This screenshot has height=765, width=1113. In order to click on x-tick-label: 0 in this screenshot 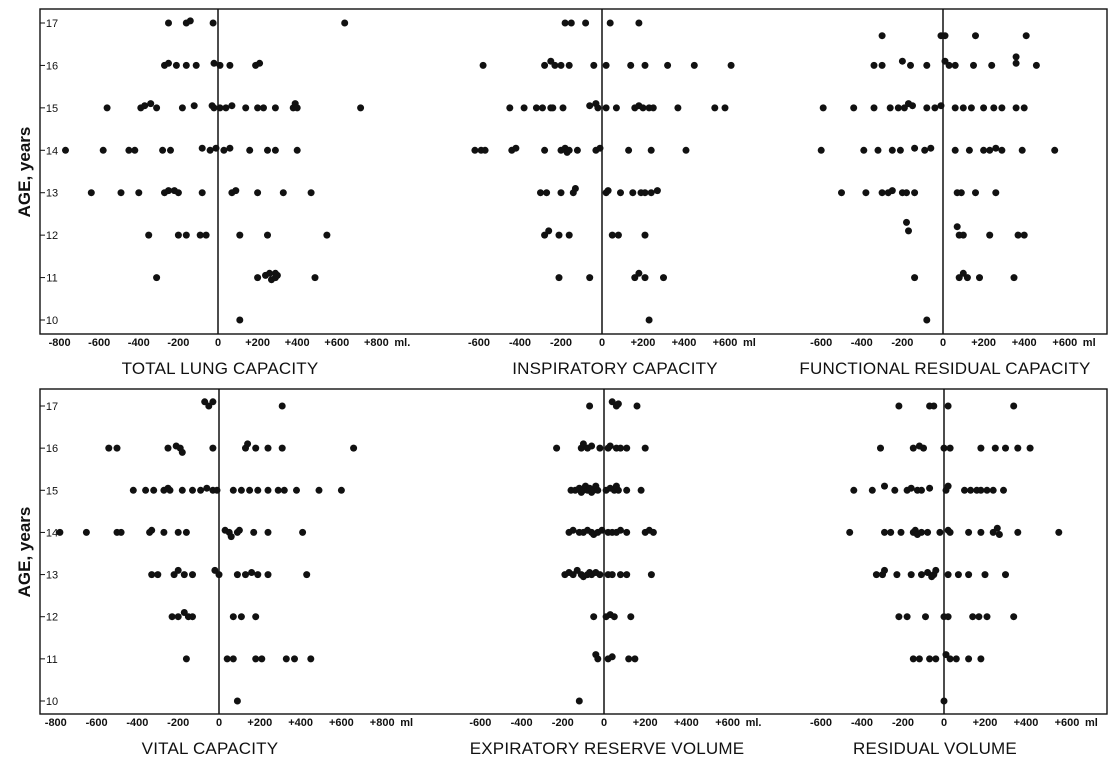, I will do `click(943, 343)`.